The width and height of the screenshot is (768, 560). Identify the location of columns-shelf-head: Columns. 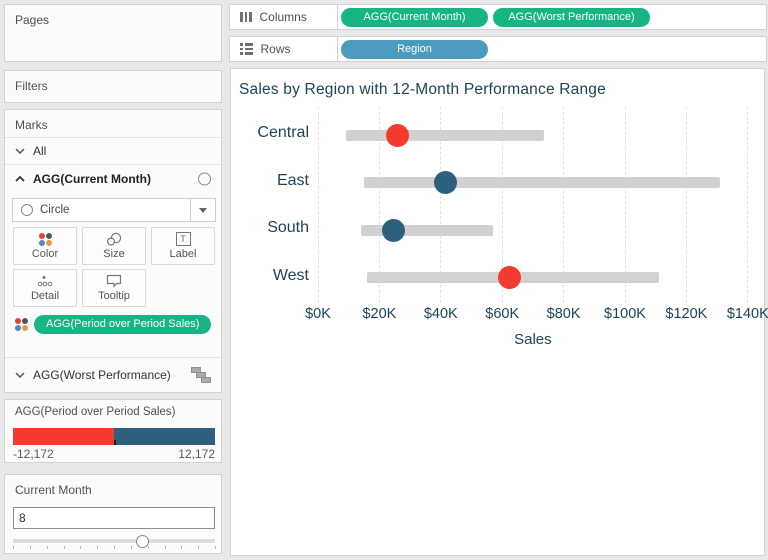
(284, 17).